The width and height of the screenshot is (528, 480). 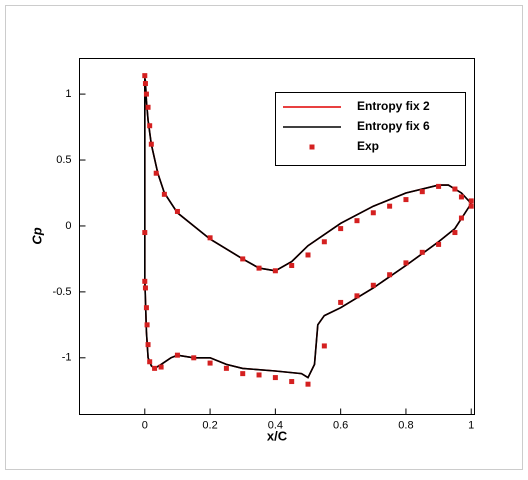 What do you see at coordinates (63, 160) in the screenshot?
I see `y-tick-label: 0.5` at bounding box center [63, 160].